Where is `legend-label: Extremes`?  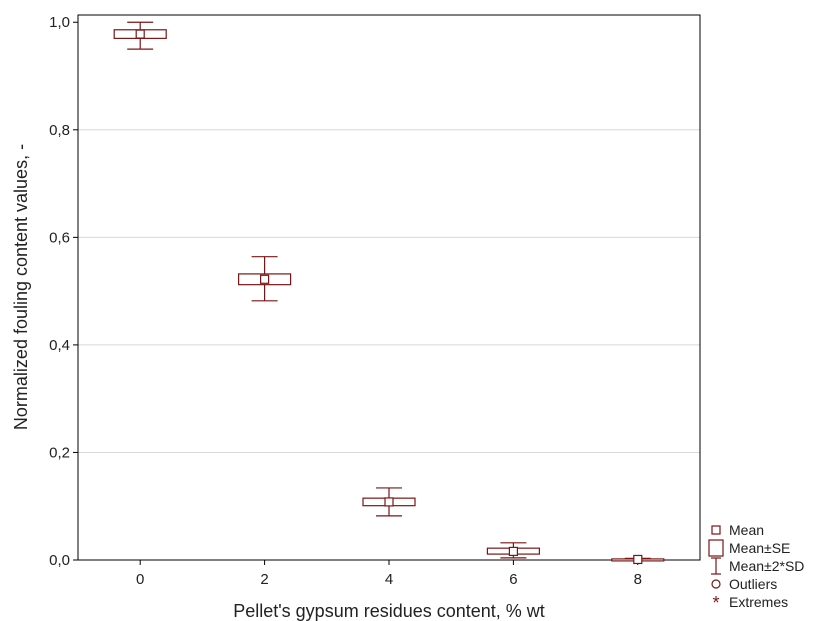 legend-label: Extremes is located at coordinates (758, 602).